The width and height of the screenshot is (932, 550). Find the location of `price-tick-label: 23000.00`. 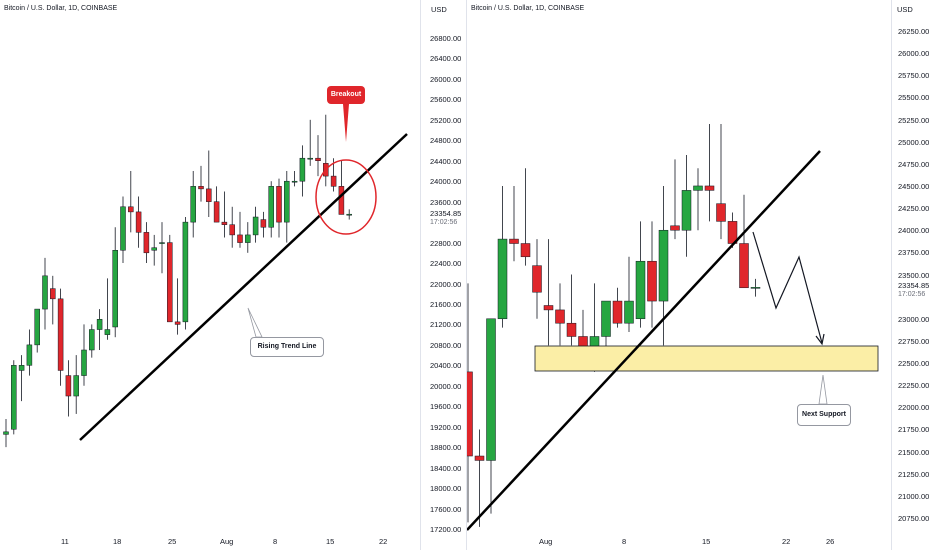

price-tick-label: 23000.00 is located at coordinates (914, 319).